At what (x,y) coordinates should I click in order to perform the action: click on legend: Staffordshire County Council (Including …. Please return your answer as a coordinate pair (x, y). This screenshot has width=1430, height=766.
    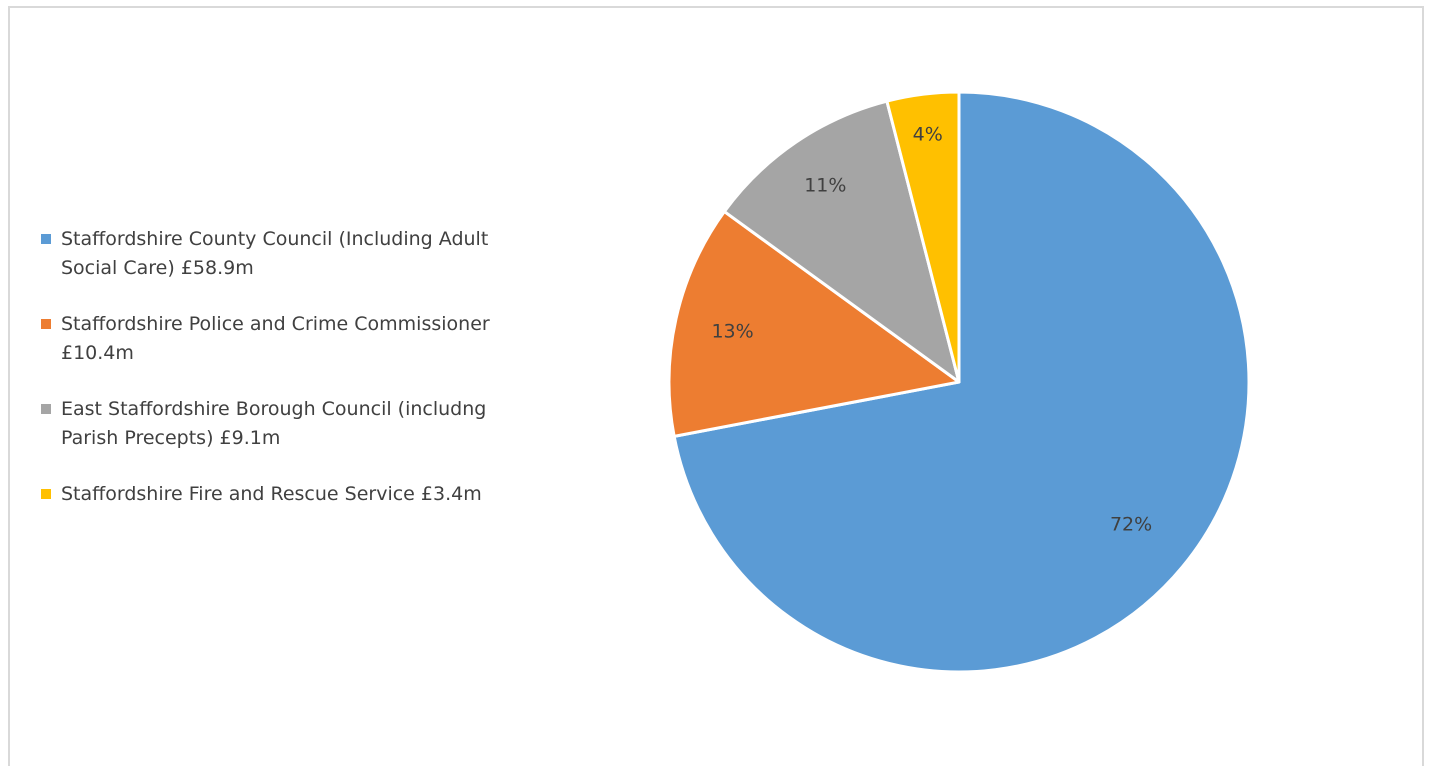
    Looking at the image, I should click on (266, 380).